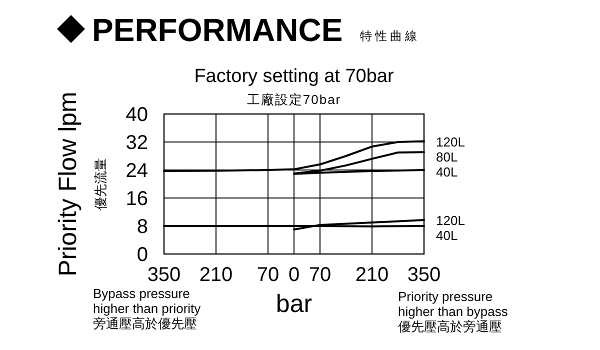 This screenshot has height=350, width=600. I want to click on ytick: 40, so click(137, 115).